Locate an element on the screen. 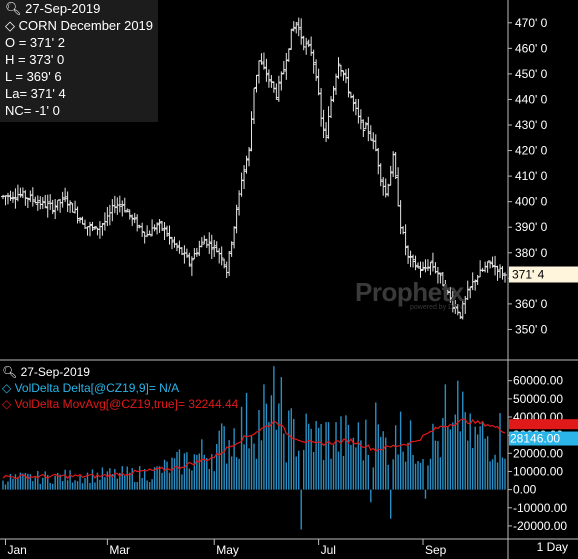 This screenshot has height=559, width=578. last-value: La= 371' 4 is located at coordinates (35, 93).